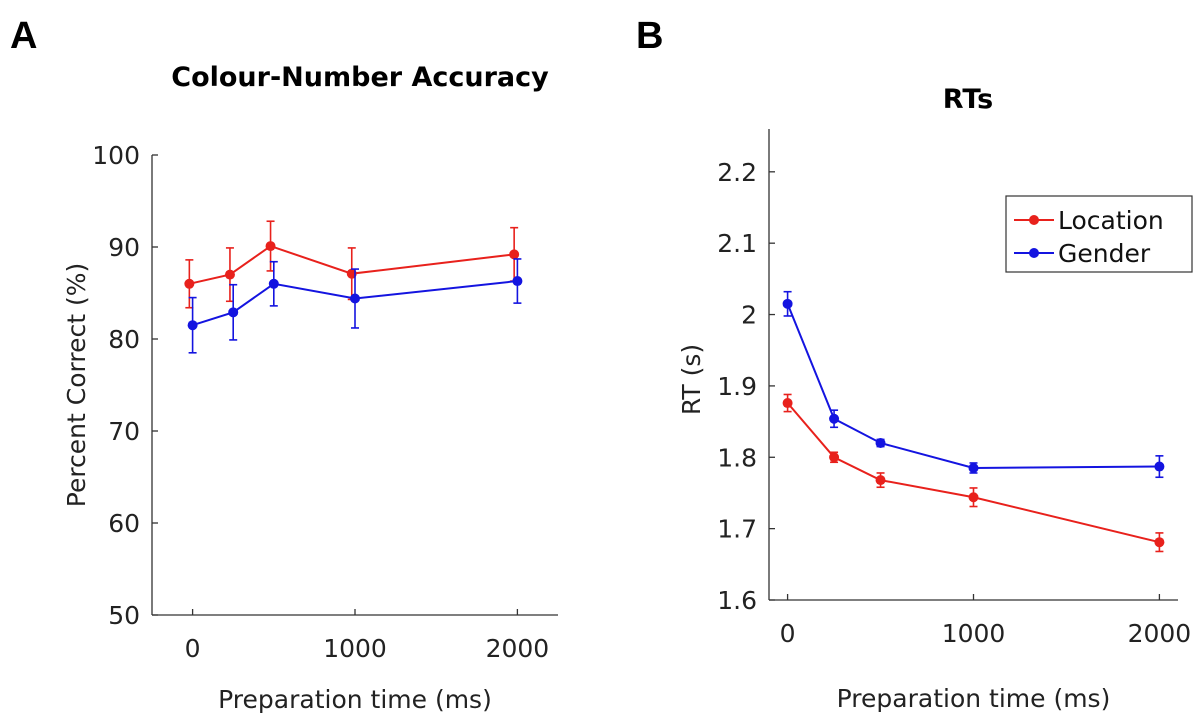 The image size is (1196, 719). What do you see at coordinates (1111, 220) in the screenshot?
I see `legend-label: Location` at bounding box center [1111, 220].